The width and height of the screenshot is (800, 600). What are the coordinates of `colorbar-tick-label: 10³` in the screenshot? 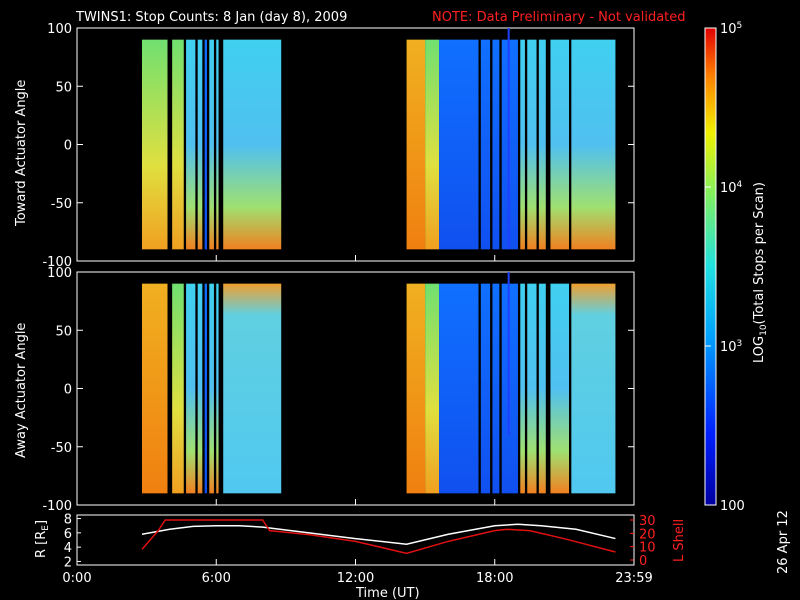 It's located at (731, 347).